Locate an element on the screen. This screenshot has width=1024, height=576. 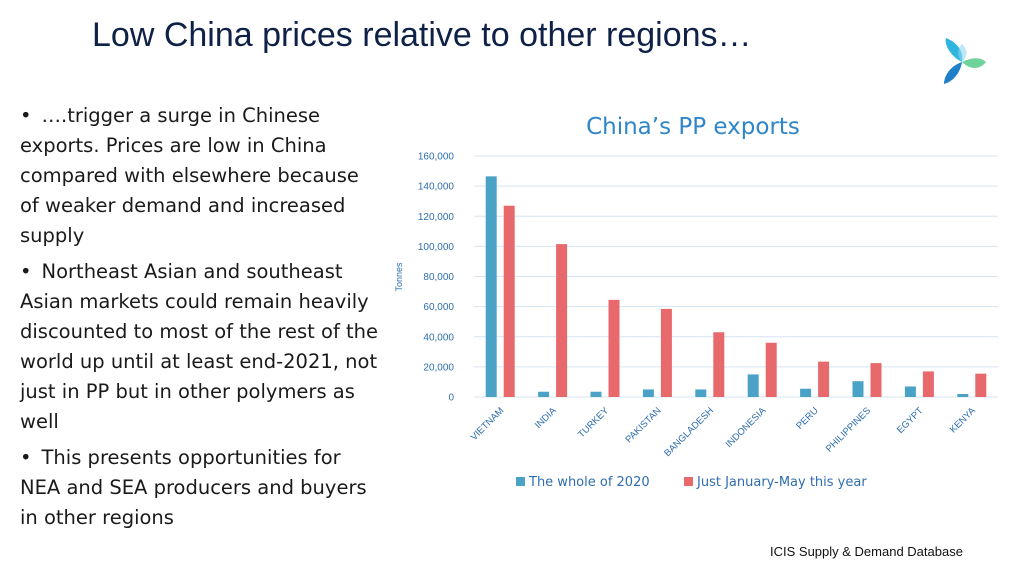
y-tick-label: 20,000 is located at coordinates (438, 367).